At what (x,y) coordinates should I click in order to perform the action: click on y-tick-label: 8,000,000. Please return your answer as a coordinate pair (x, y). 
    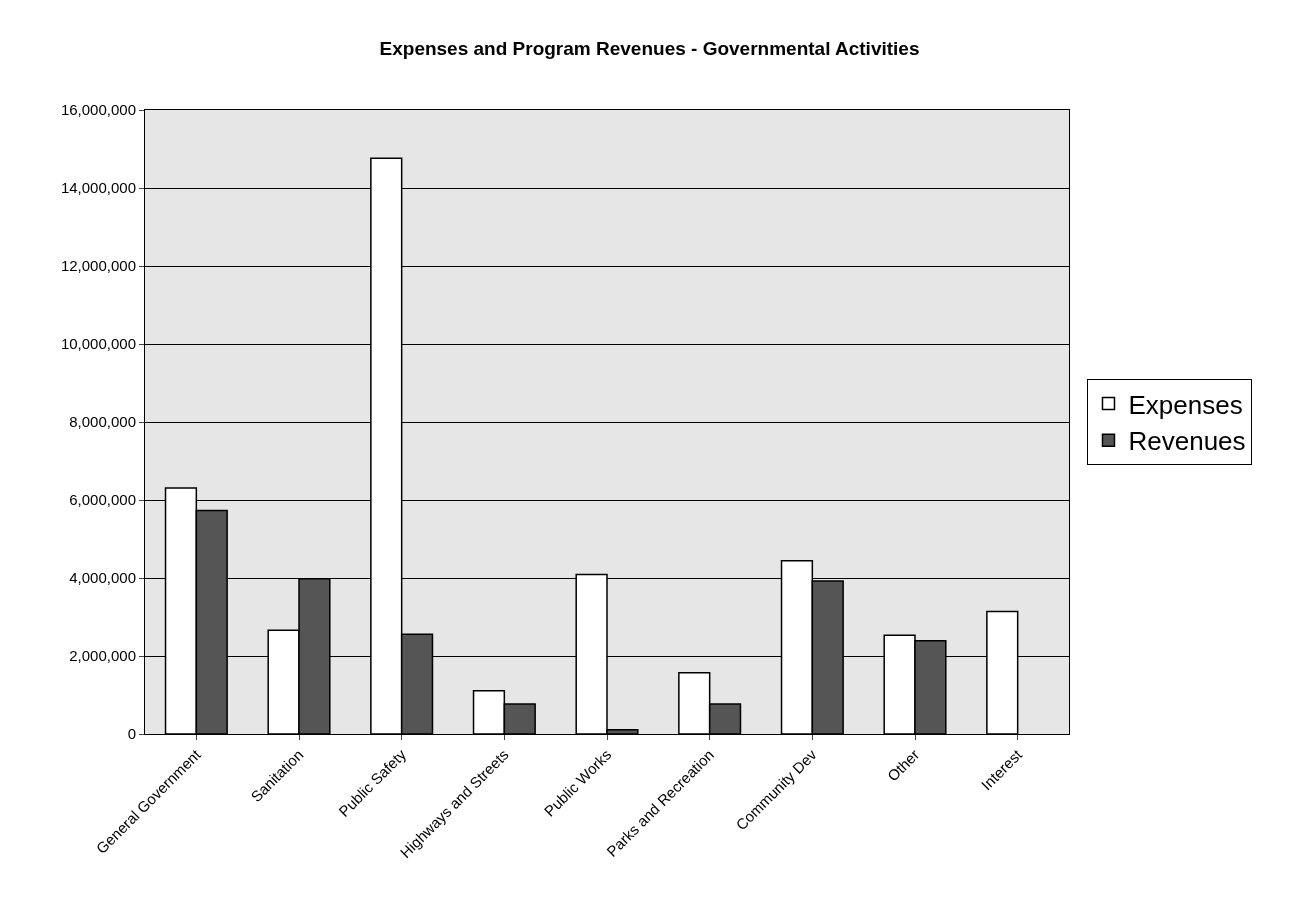
    Looking at the image, I should click on (102, 422).